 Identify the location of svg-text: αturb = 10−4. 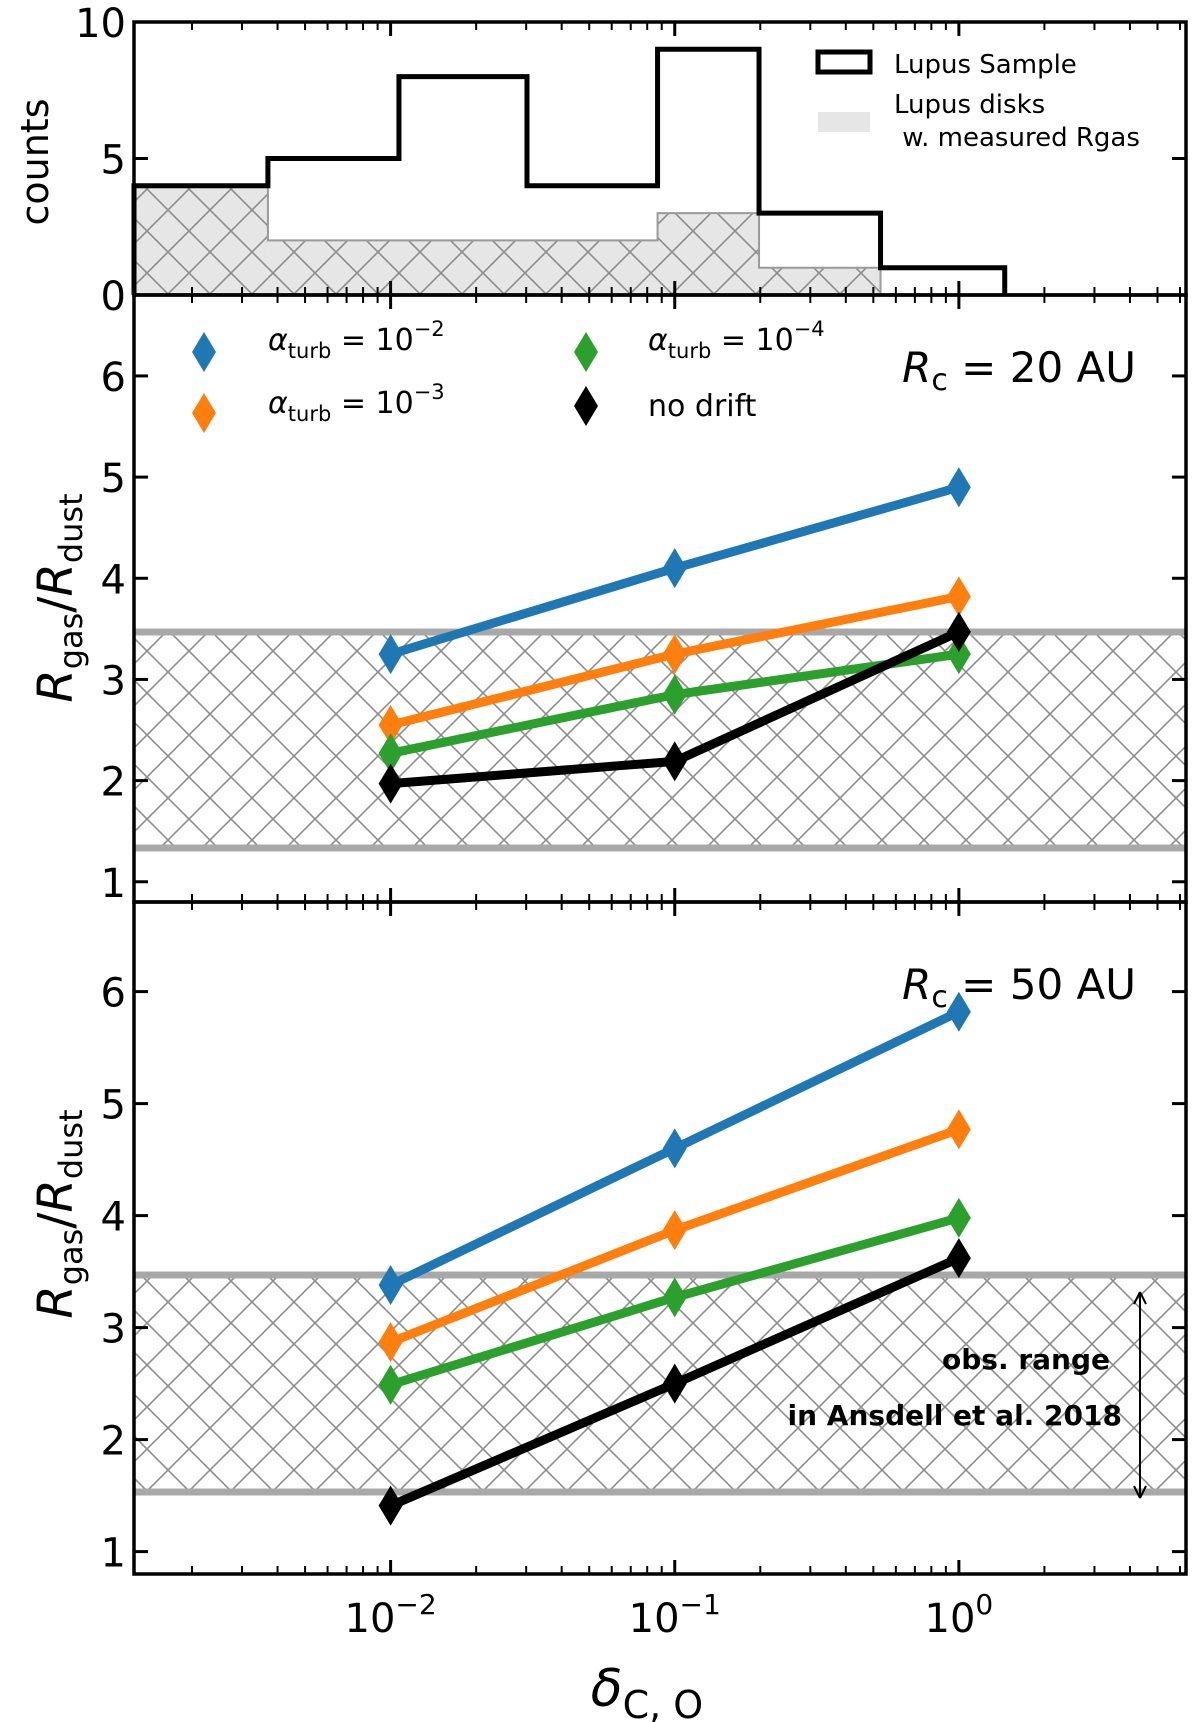
(736, 340).